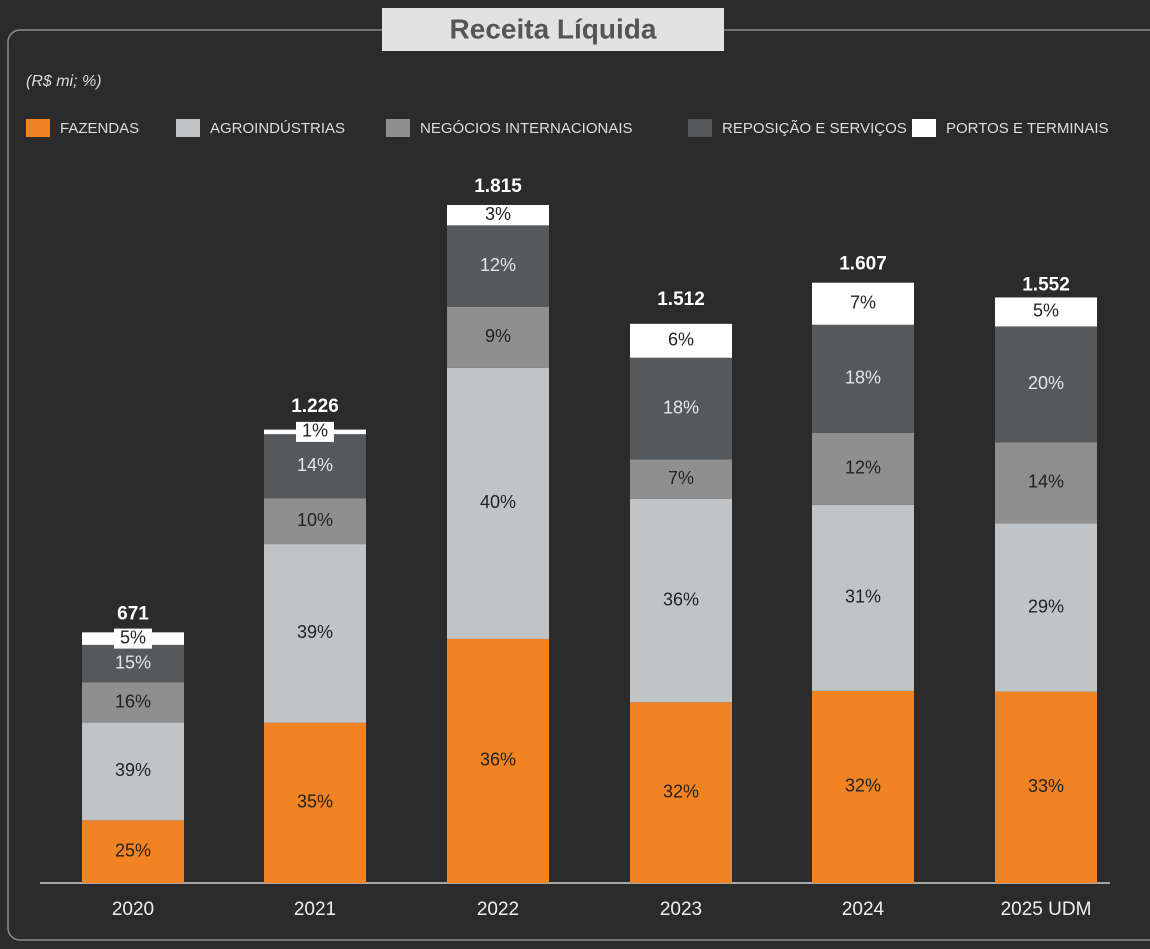 The height and width of the screenshot is (949, 1150). What do you see at coordinates (99, 128) in the screenshot?
I see `legend-label: FAZENDAS` at bounding box center [99, 128].